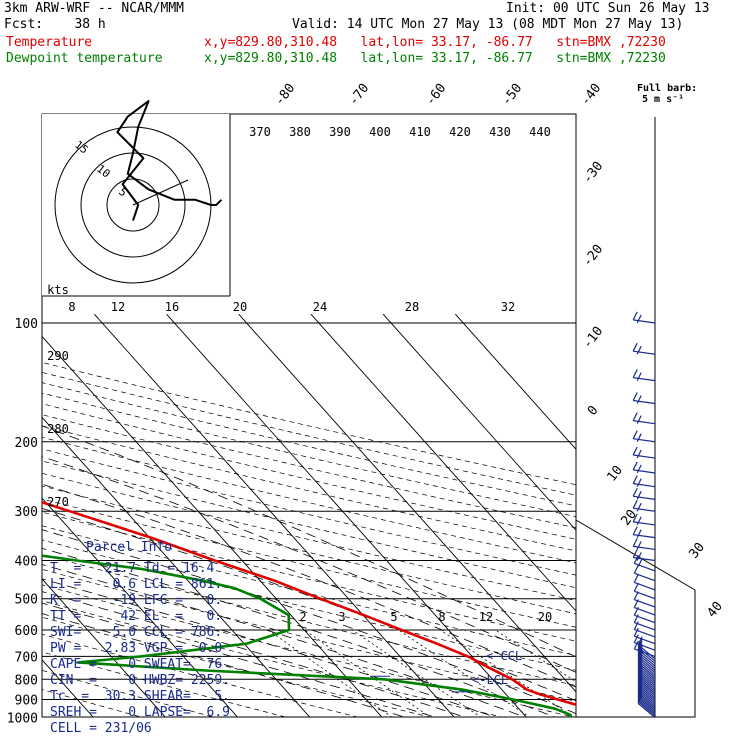 This screenshot has width=740, height=740. Describe the element at coordinates (136, 632) in the screenshot. I see `parcel-row: SWI= 5.0 CCL = 786.` at that location.